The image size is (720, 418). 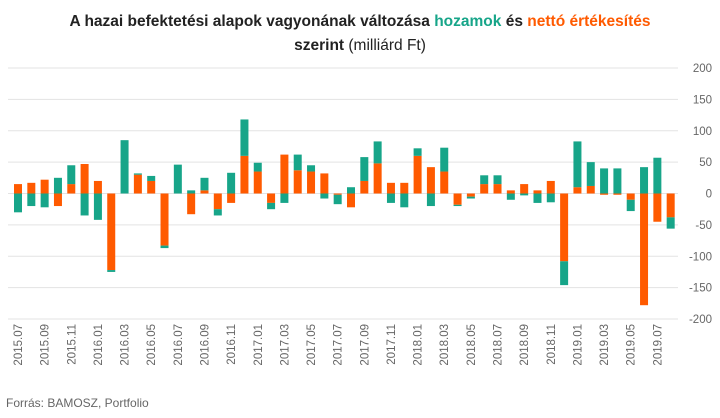 I want to click on title-netto: nettó értékesítés, so click(x=589, y=21).